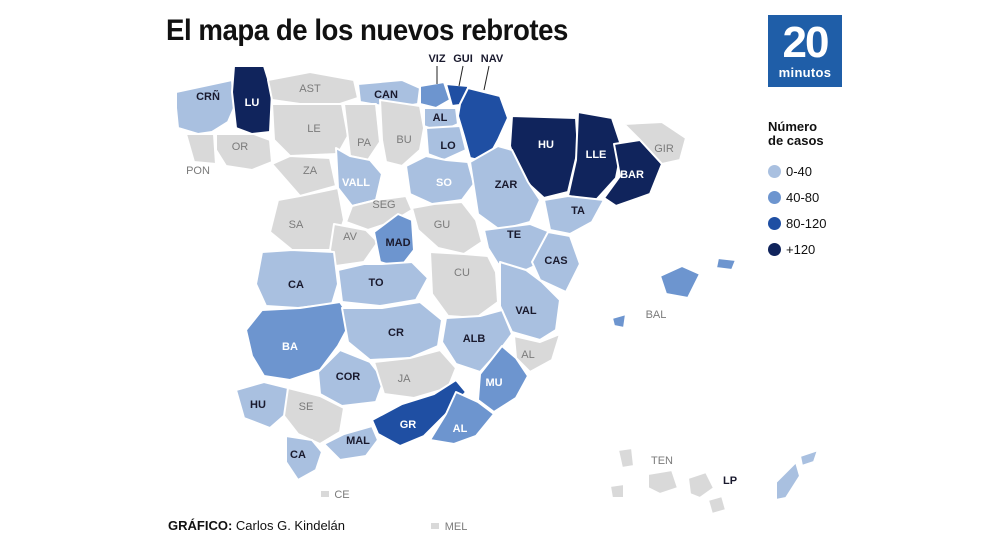  Describe the element at coordinates (325, 494) in the screenshot. I see `region-ce` at that location.